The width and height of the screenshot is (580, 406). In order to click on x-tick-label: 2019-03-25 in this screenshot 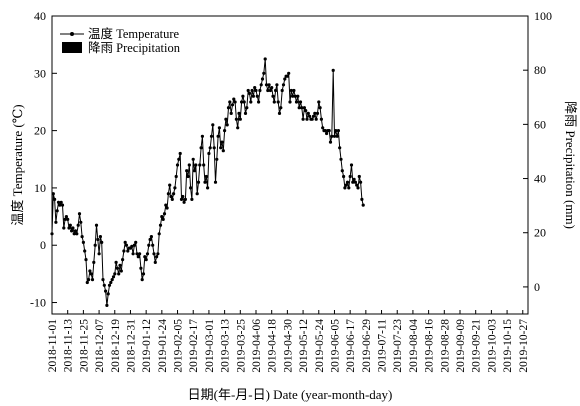, I will do `click(241, 346)`.